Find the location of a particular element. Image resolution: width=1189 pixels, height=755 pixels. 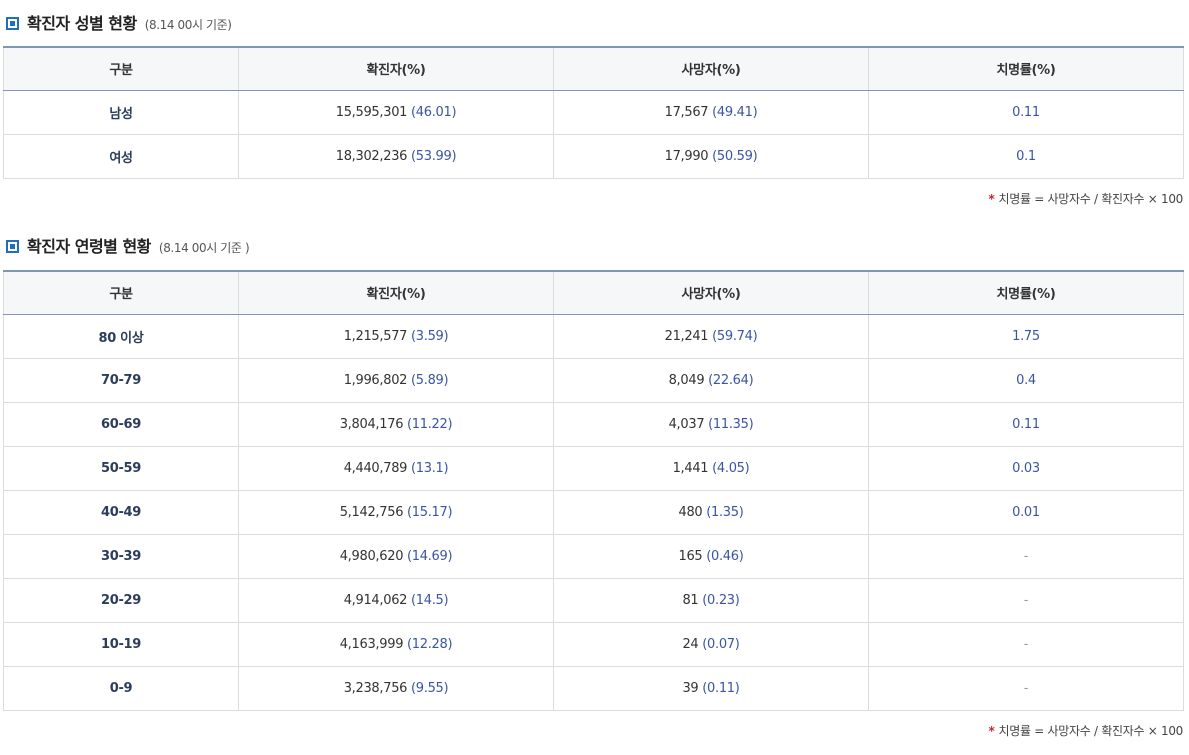

cases-count: 3,804,176 is located at coordinates (371, 424).